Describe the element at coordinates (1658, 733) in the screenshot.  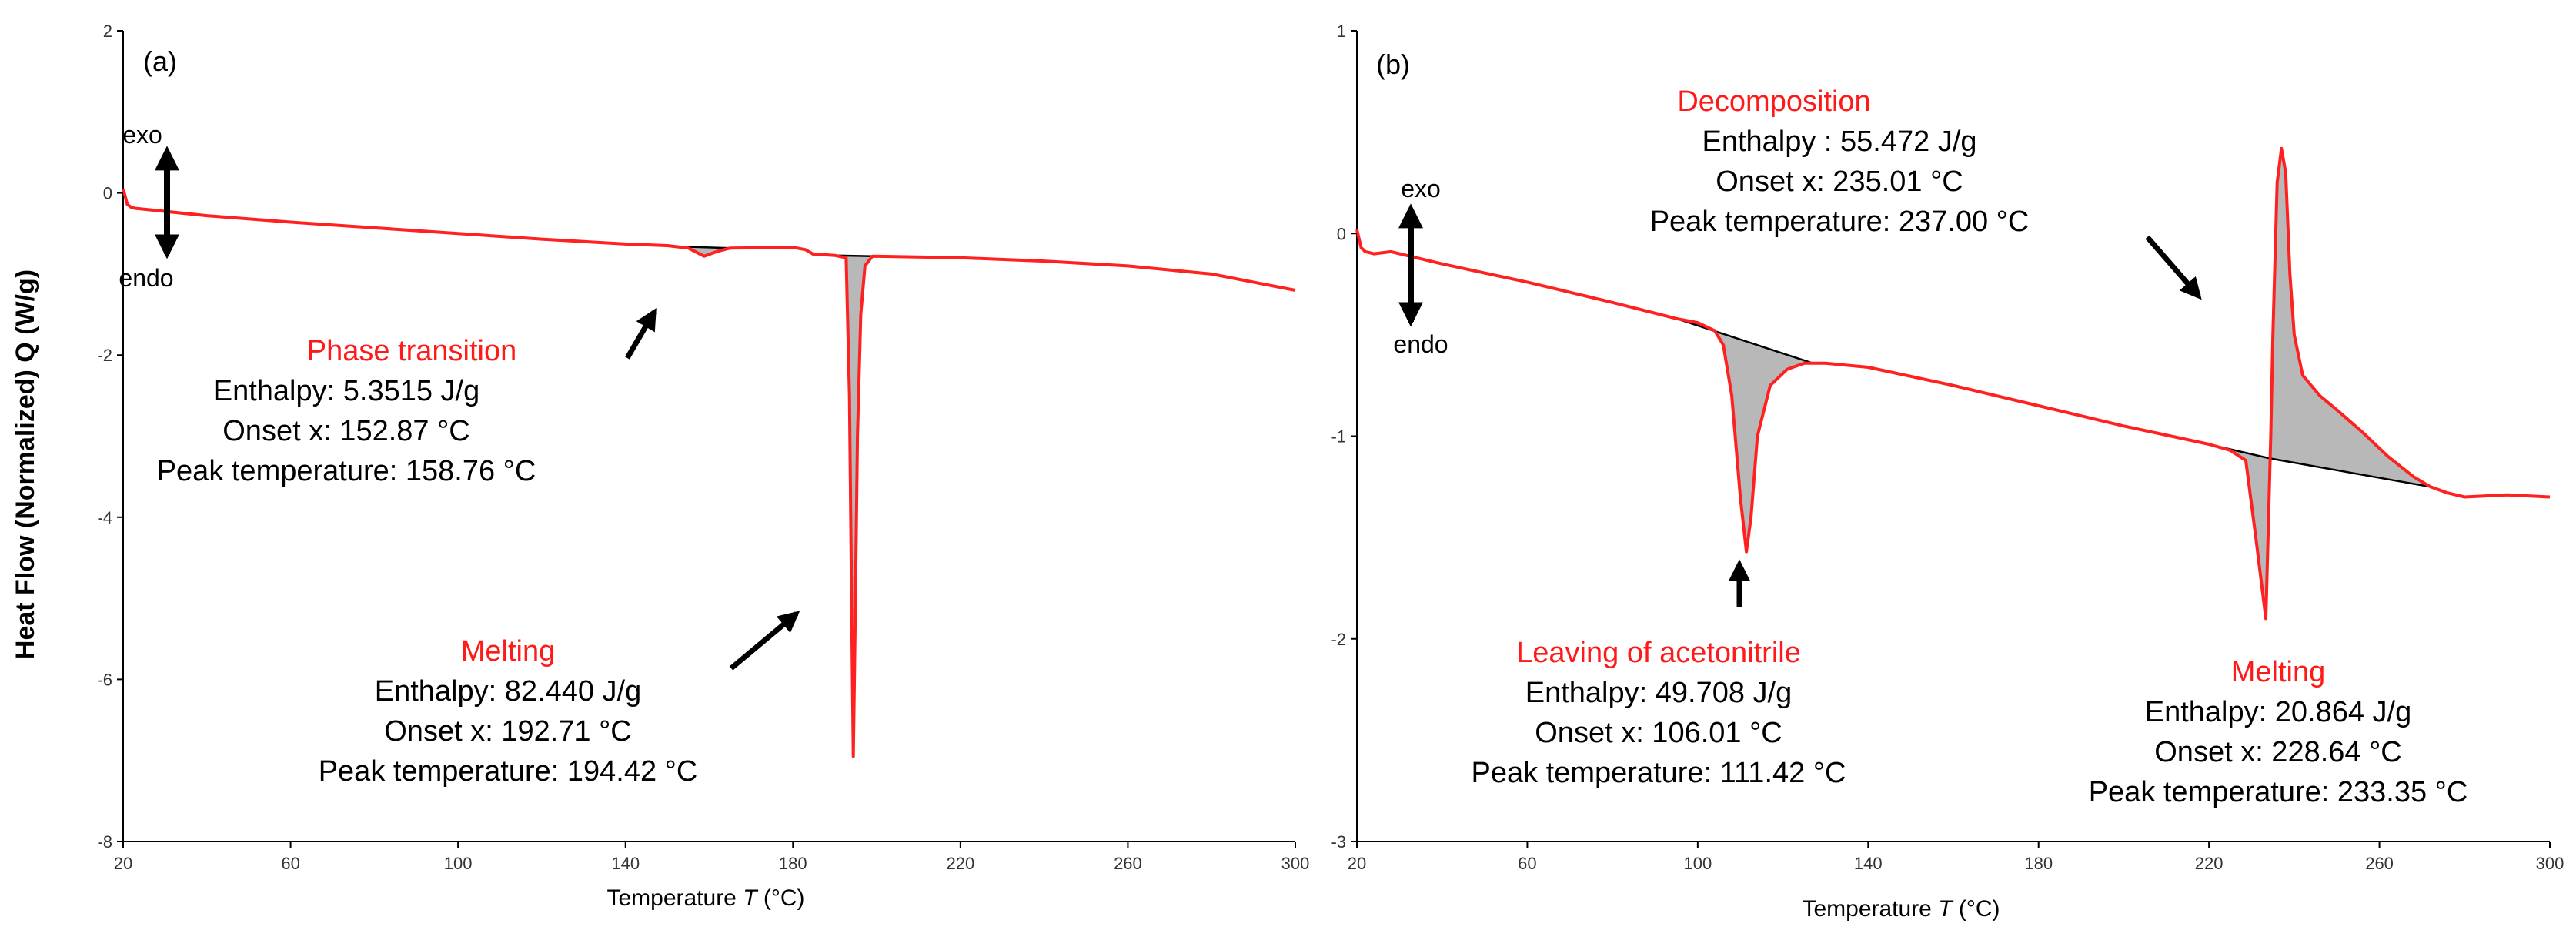
I see `panel-b-acetonitrile-onset: Onset x: 106.01 °C` at that location.